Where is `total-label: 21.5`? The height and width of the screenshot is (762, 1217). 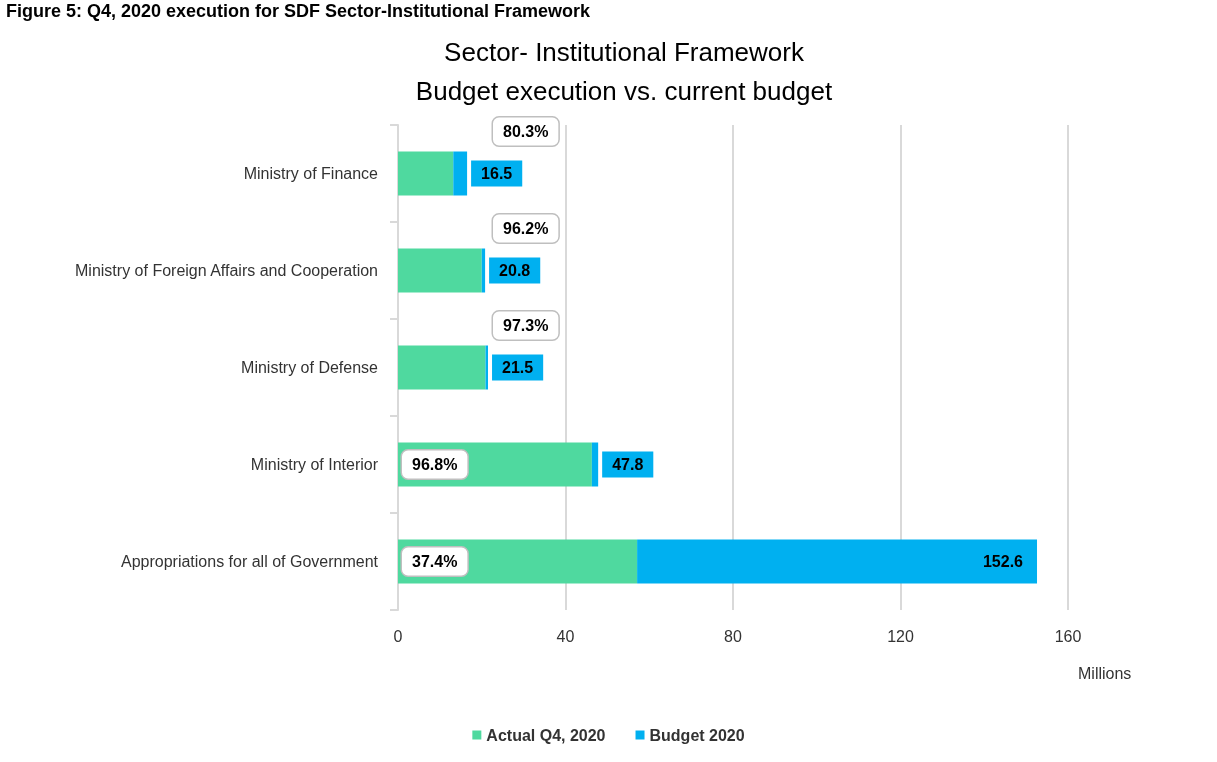 total-label: 21.5 is located at coordinates (518, 367).